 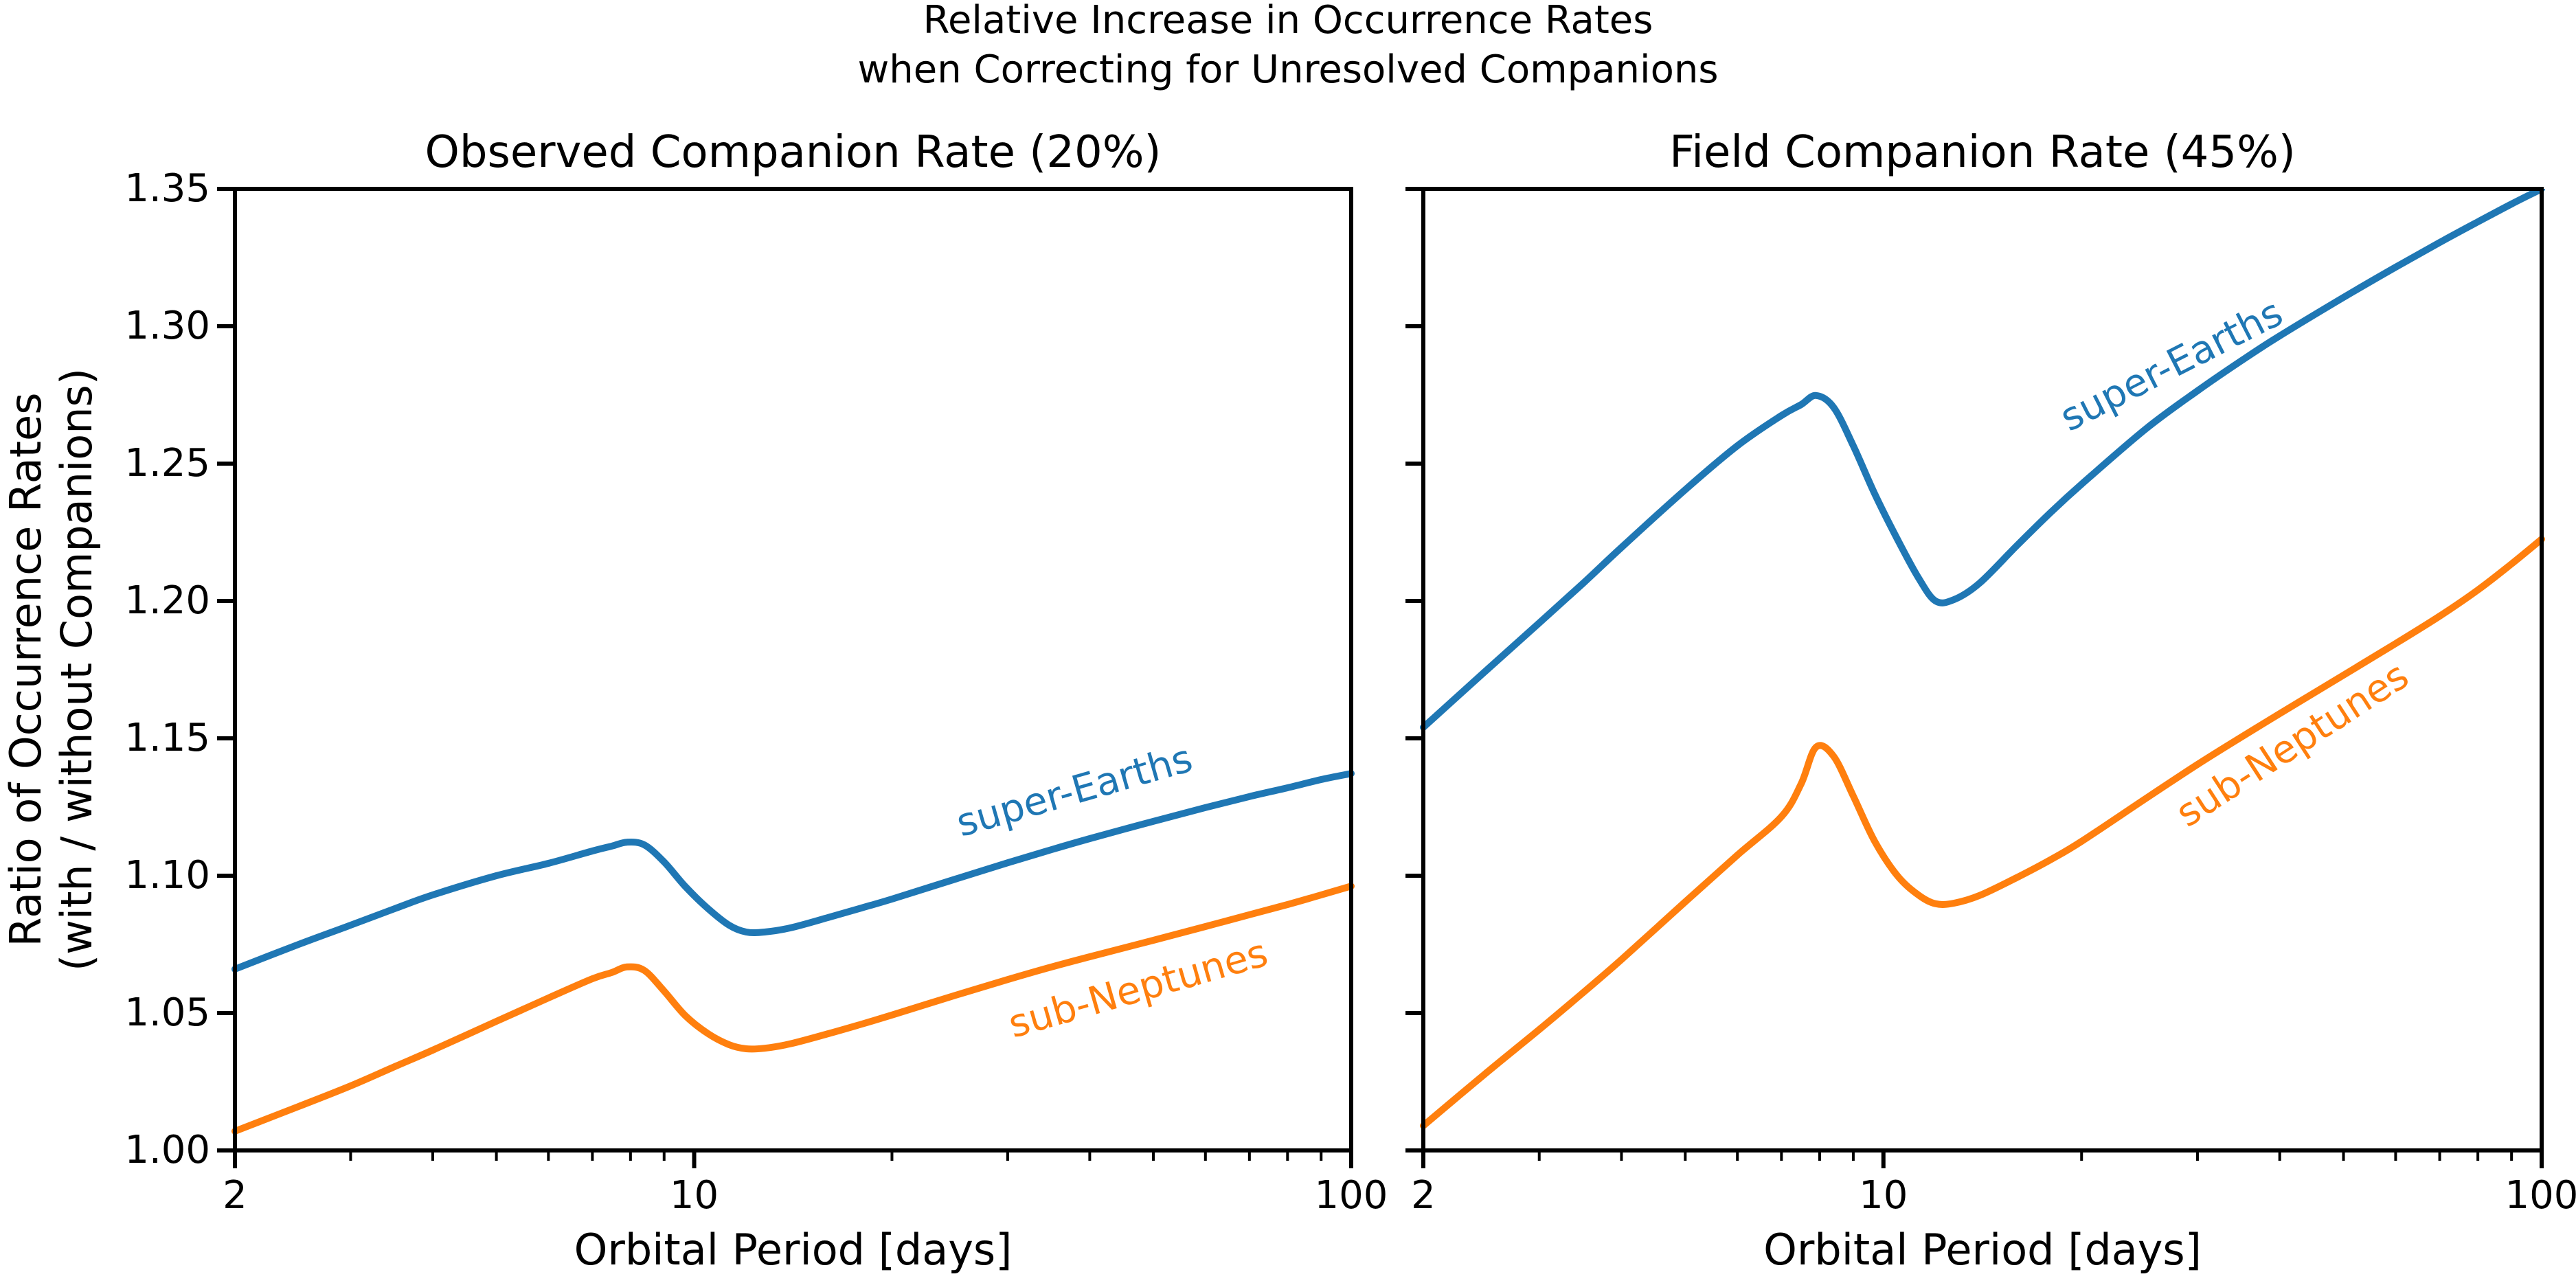 What do you see at coordinates (167, 600) in the screenshot?
I see `y-tick-label: 1.20` at bounding box center [167, 600].